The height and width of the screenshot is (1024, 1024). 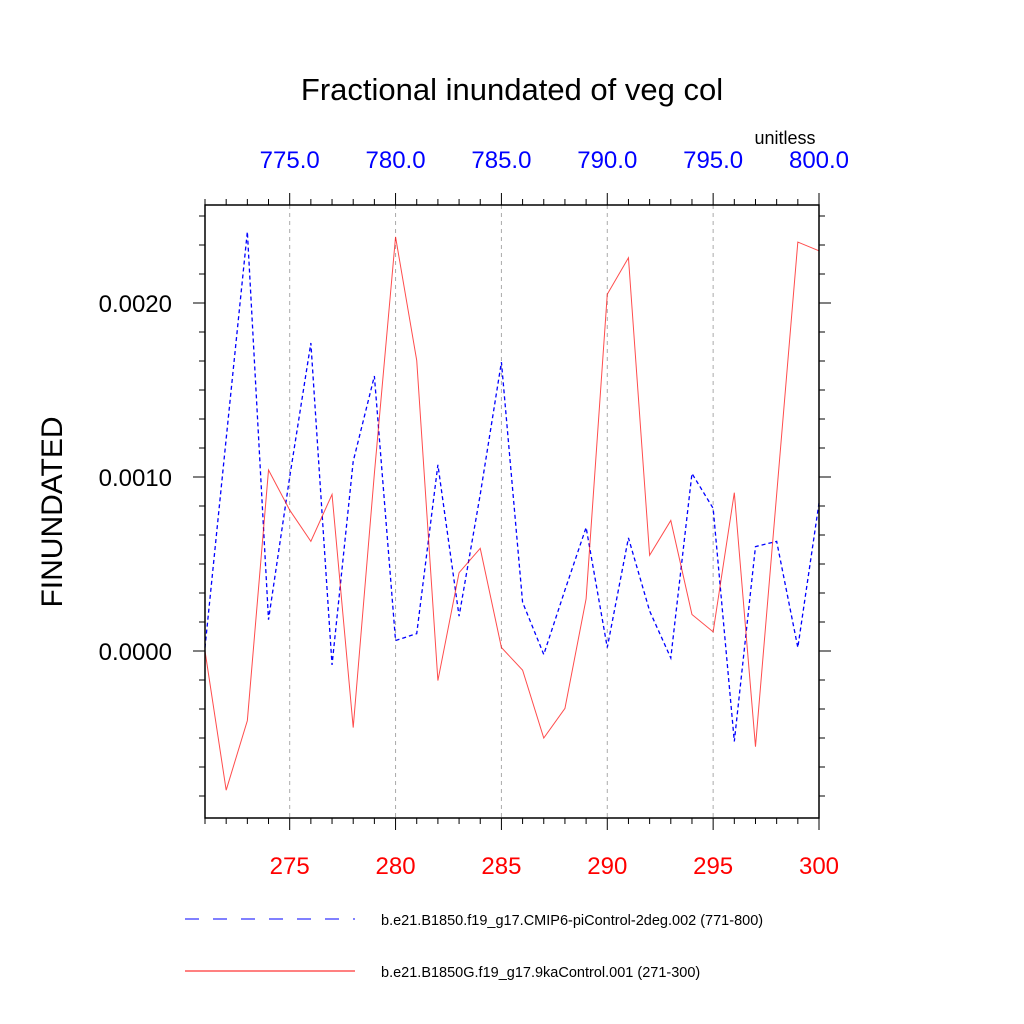 What do you see at coordinates (501, 866) in the screenshot?
I see `x-tick-label-bottom: 285` at bounding box center [501, 866].